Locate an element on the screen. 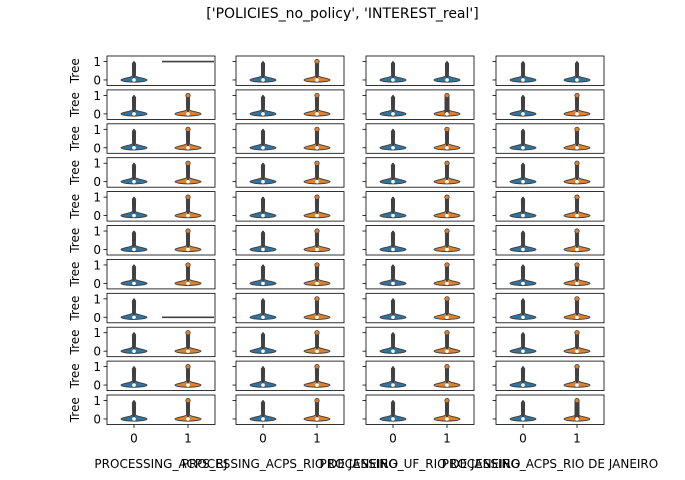  median-class1-r3-c0 is located at coordinates (188, 181).